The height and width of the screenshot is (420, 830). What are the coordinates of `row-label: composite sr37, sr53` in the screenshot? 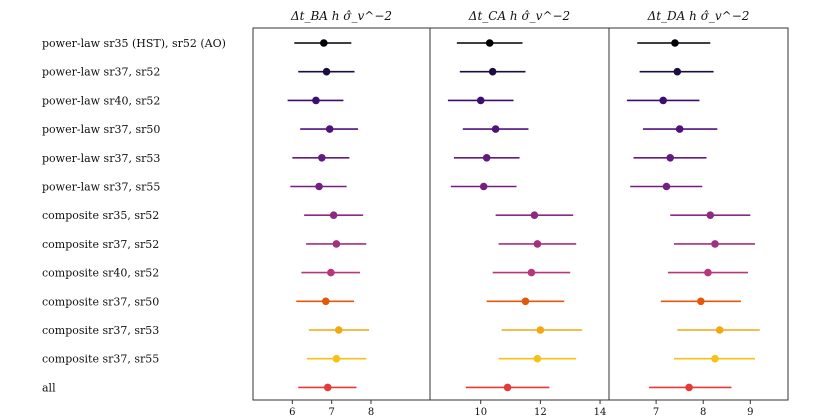 It's located at (100, 330).